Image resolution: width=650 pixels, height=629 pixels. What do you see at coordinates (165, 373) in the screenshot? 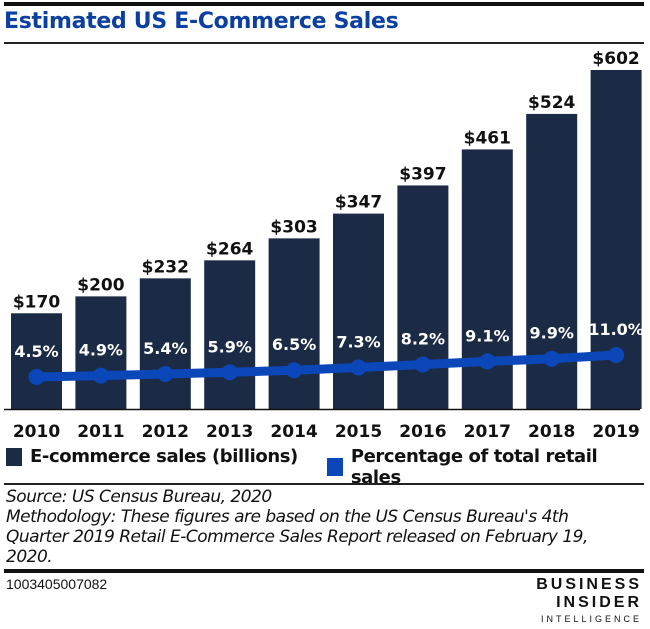
I see `percentage-point-2012` at bounding box center [165, 373].